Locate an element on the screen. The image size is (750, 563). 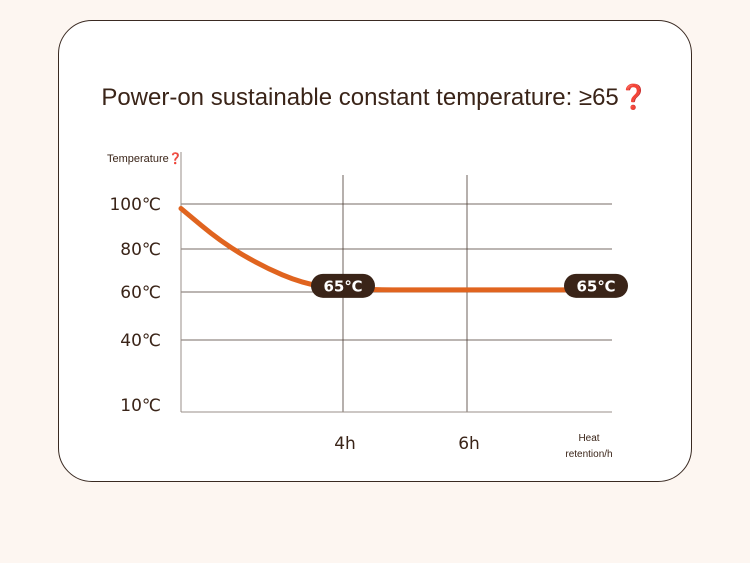
annotation-label-0: 65℃ is located at coordinates (342, 286).